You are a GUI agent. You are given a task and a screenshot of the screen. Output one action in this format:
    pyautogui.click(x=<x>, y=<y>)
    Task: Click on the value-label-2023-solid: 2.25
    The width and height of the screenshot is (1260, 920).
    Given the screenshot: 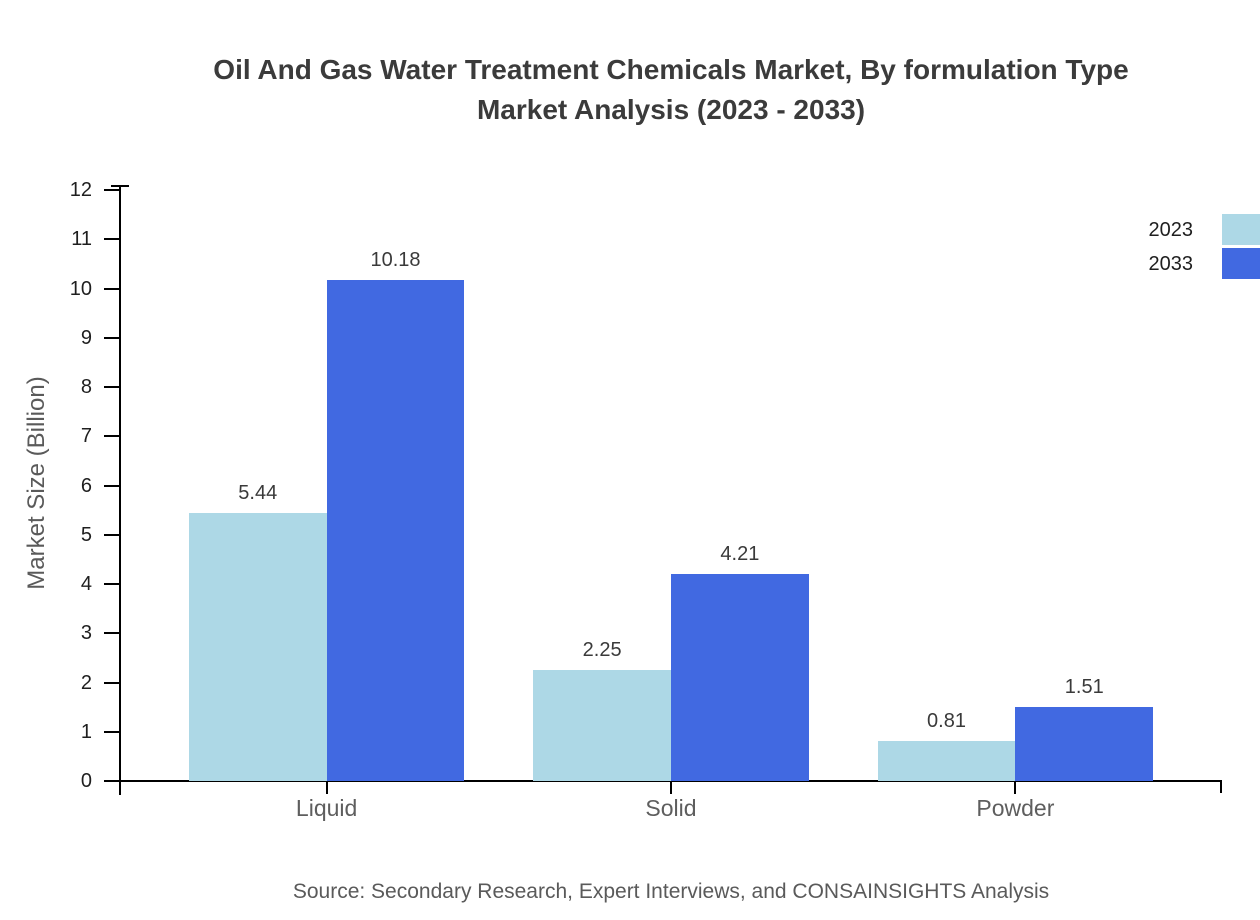 What is the action you would take?
    pyautogui.click(x=602, y=650)
    